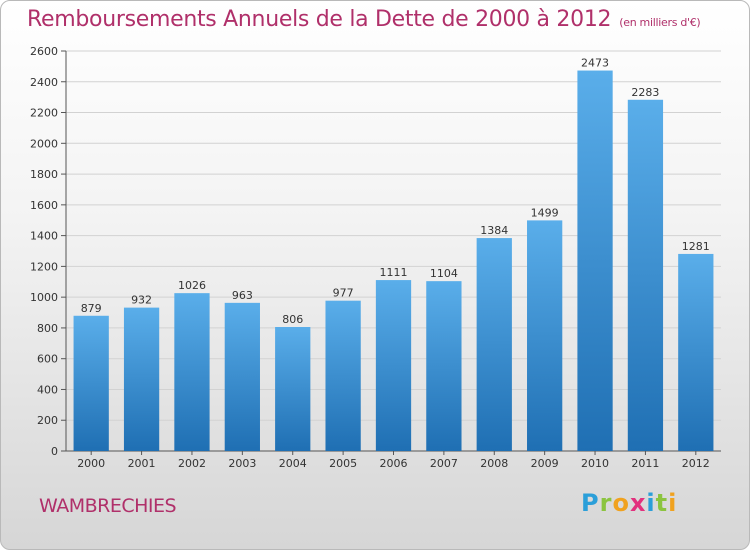 This screenshot has height=550, width=750. What do you see at coordinates (645, 463) in the screenshot?
I see `x-tick-label: 2011` at bounding box center [645, 463].